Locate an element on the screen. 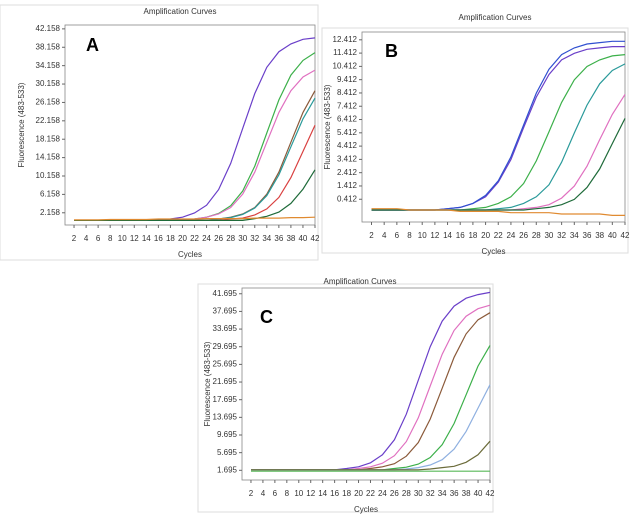 Image resolution: width=641 pixels, height=518 pixels. y-tick-label: 33.695 is located at coordinates (225, 328).